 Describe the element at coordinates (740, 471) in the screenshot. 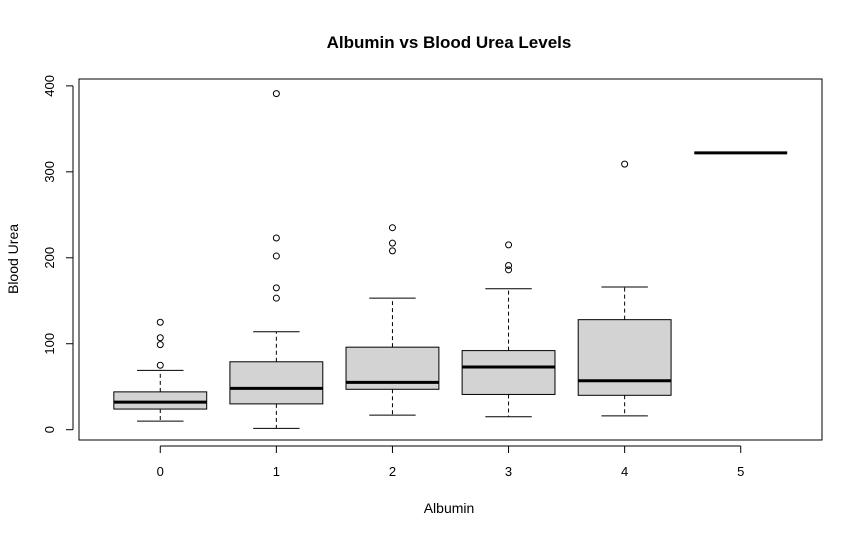

I see `x-tick-label: 5` at that location.